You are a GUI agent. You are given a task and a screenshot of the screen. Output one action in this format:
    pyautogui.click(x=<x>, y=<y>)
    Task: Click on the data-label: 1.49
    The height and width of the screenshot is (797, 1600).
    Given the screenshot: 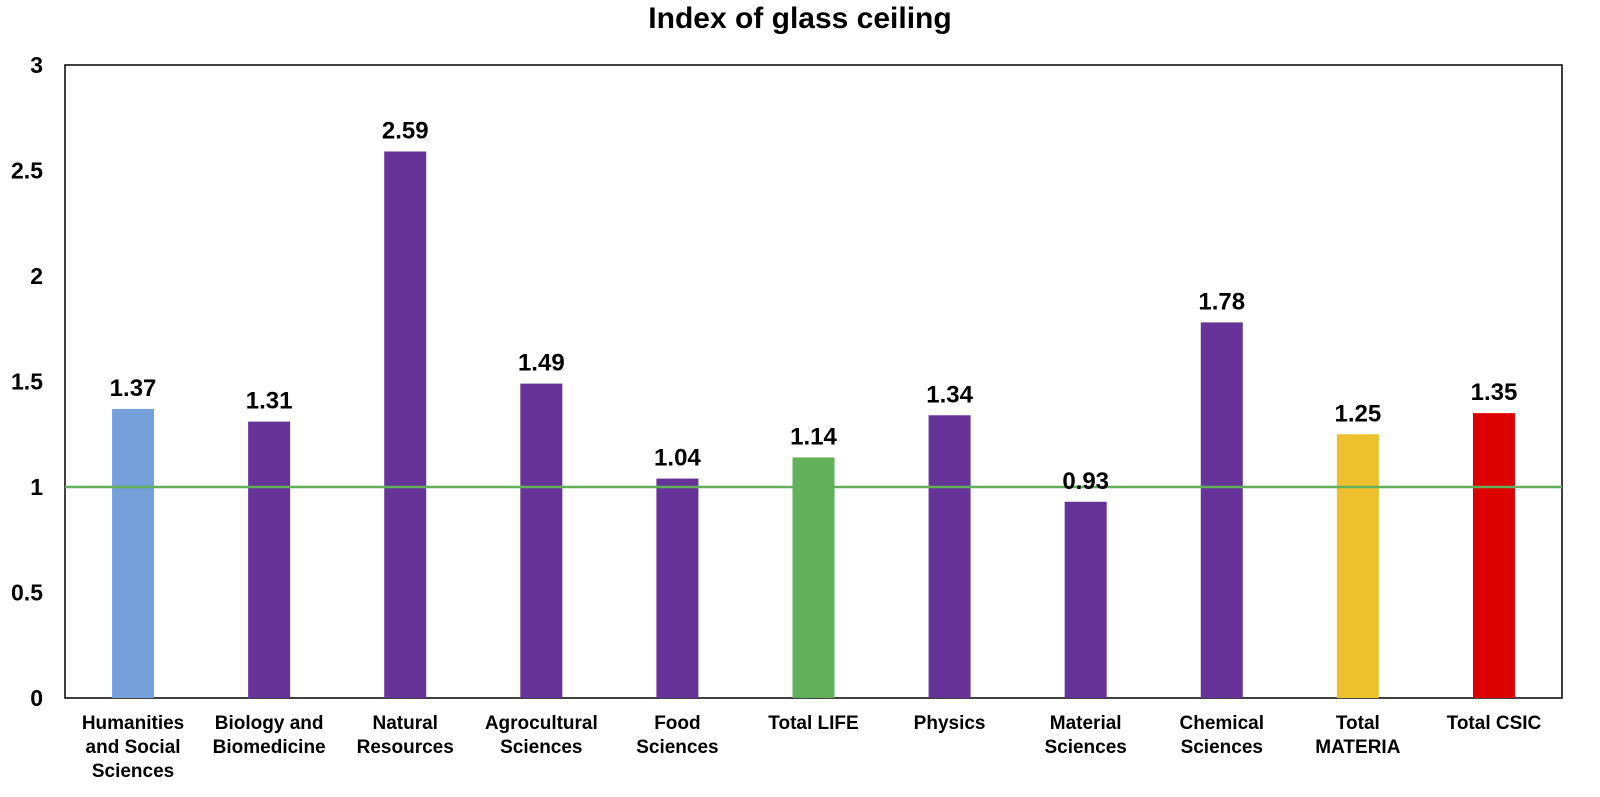 What is the action you would take?
    pyautogui.click(x=541, y=363)
    